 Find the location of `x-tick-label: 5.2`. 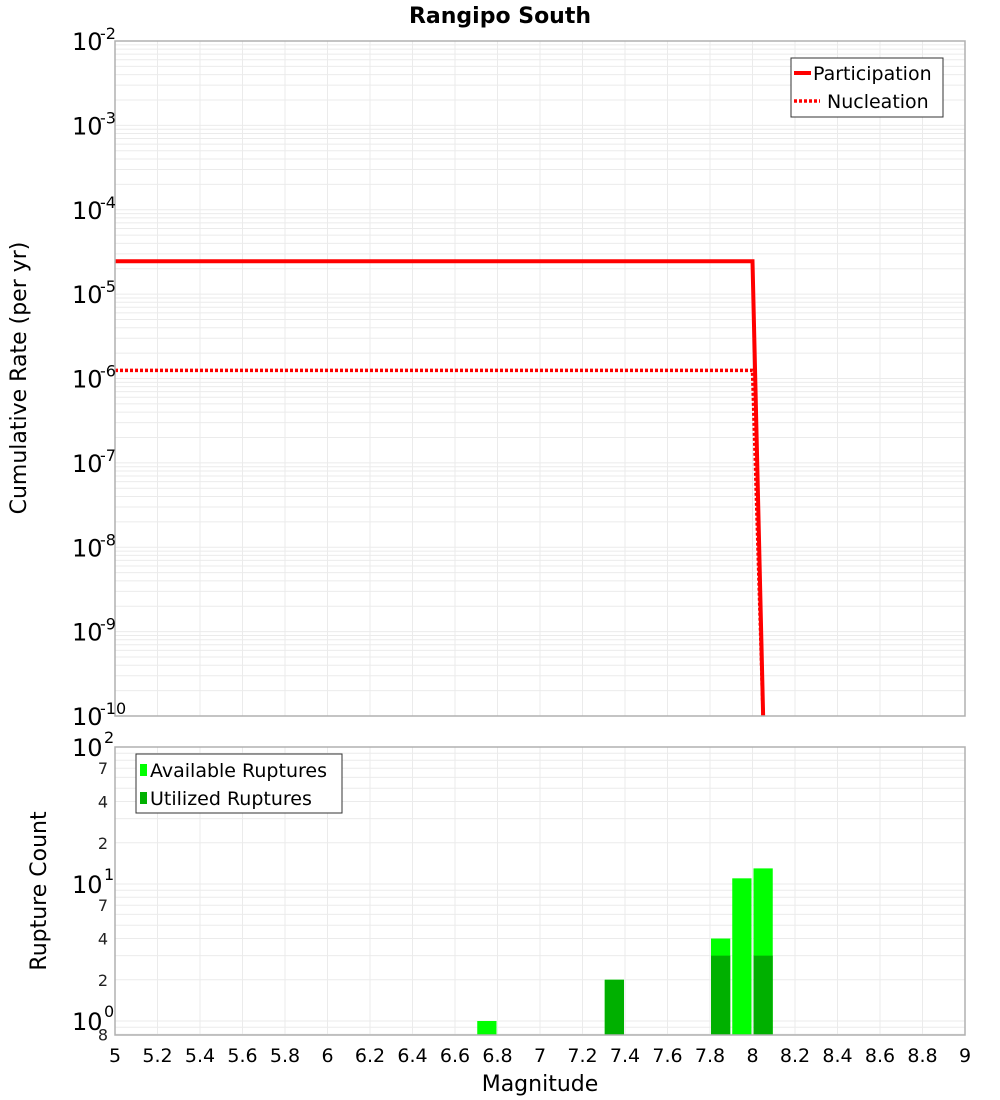

x-tick-label: 5.2 is located at coordinates (157, 1056).